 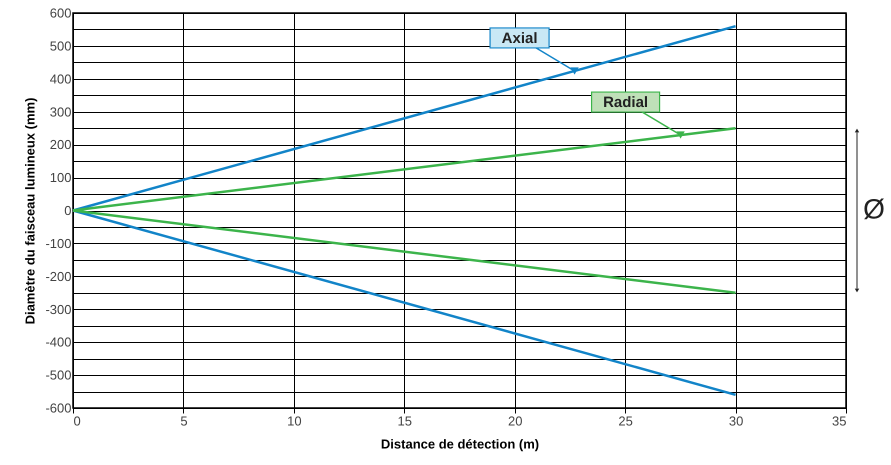 I want to click on y-axis-title: Diamètre du faisceau lumineux (mm), so click(x=30, y=211).